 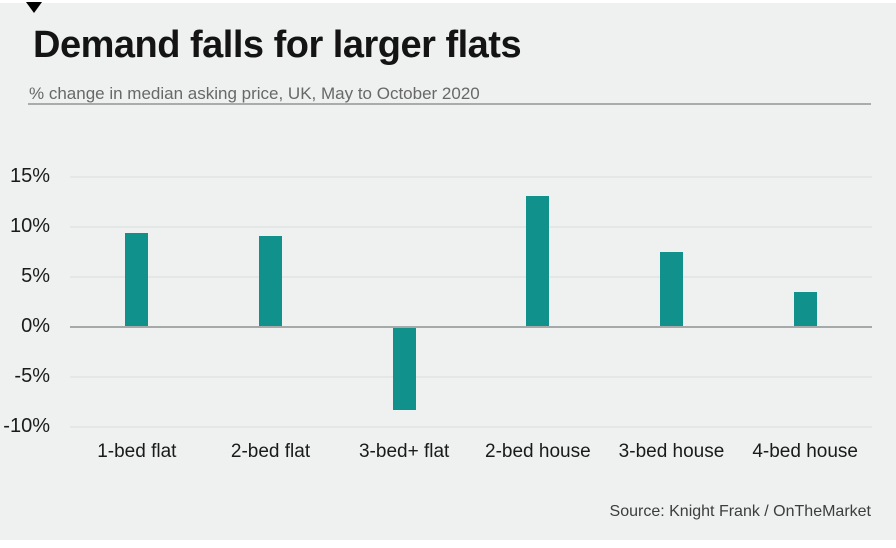 I want to click on x-axis-category-label: 2-bed flat, so click(x=270, y=451).